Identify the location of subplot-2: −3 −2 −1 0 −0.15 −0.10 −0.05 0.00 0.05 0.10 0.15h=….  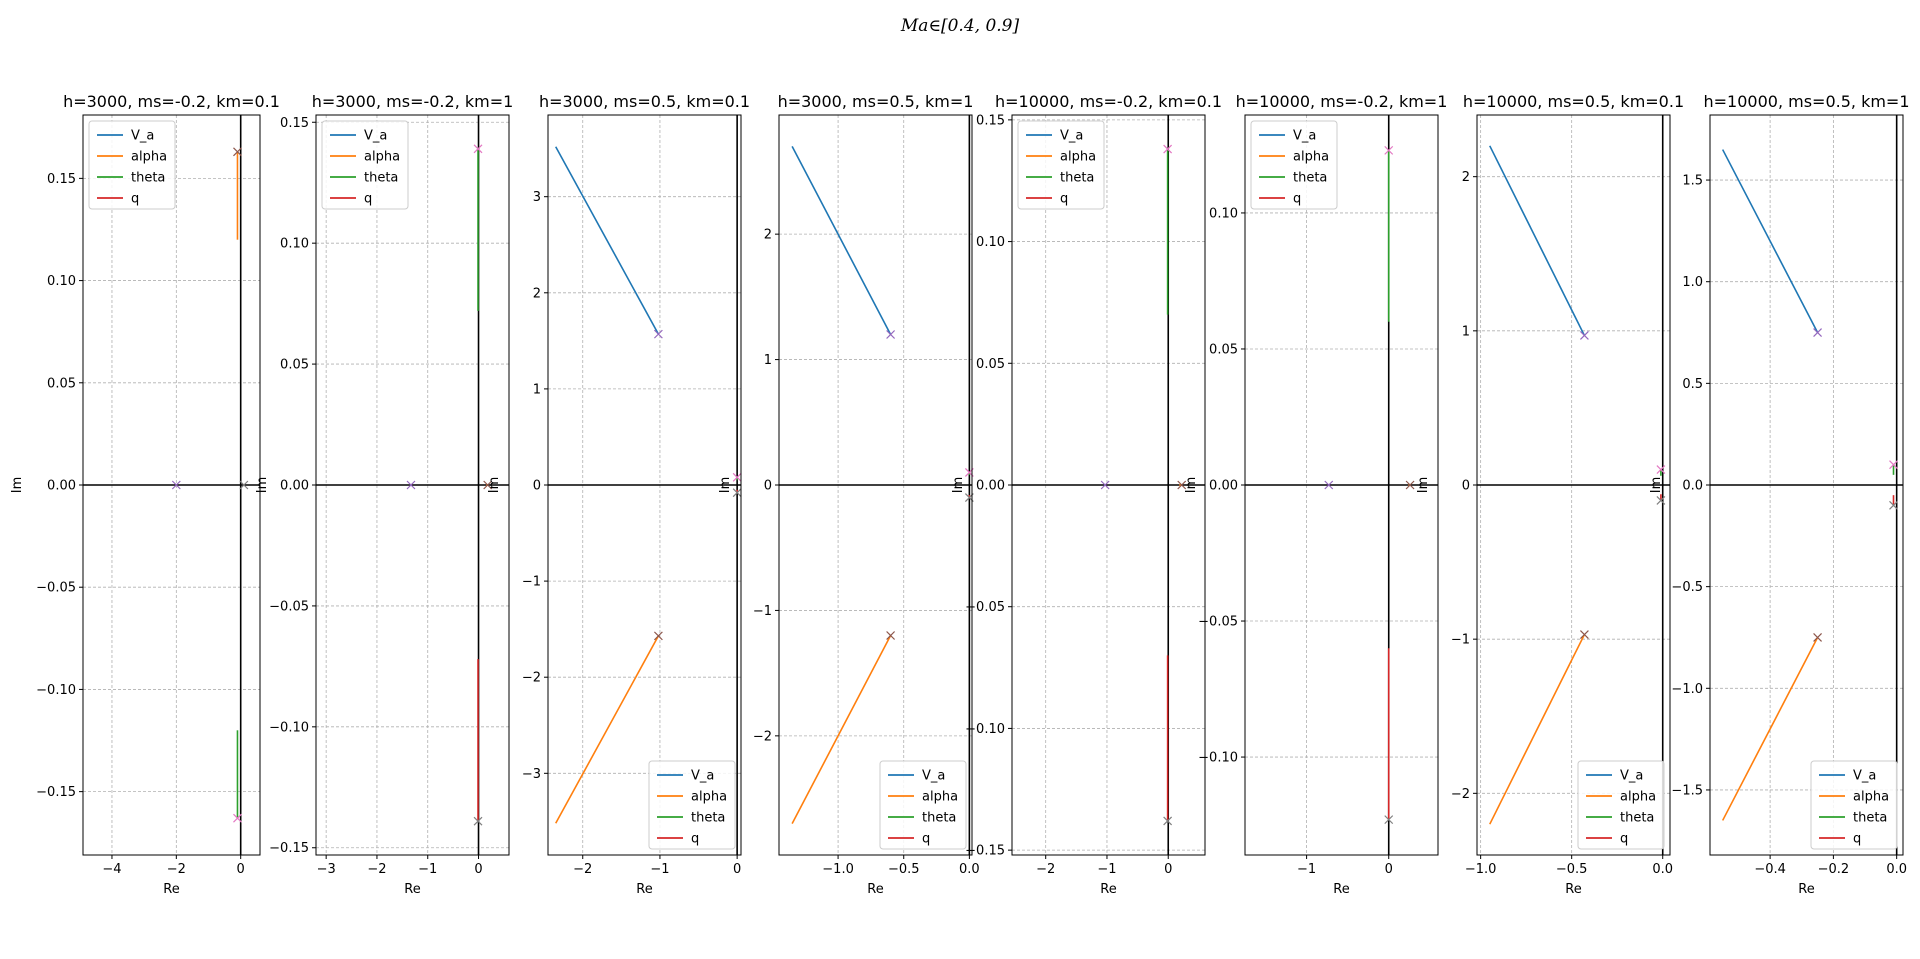
(384, 494).